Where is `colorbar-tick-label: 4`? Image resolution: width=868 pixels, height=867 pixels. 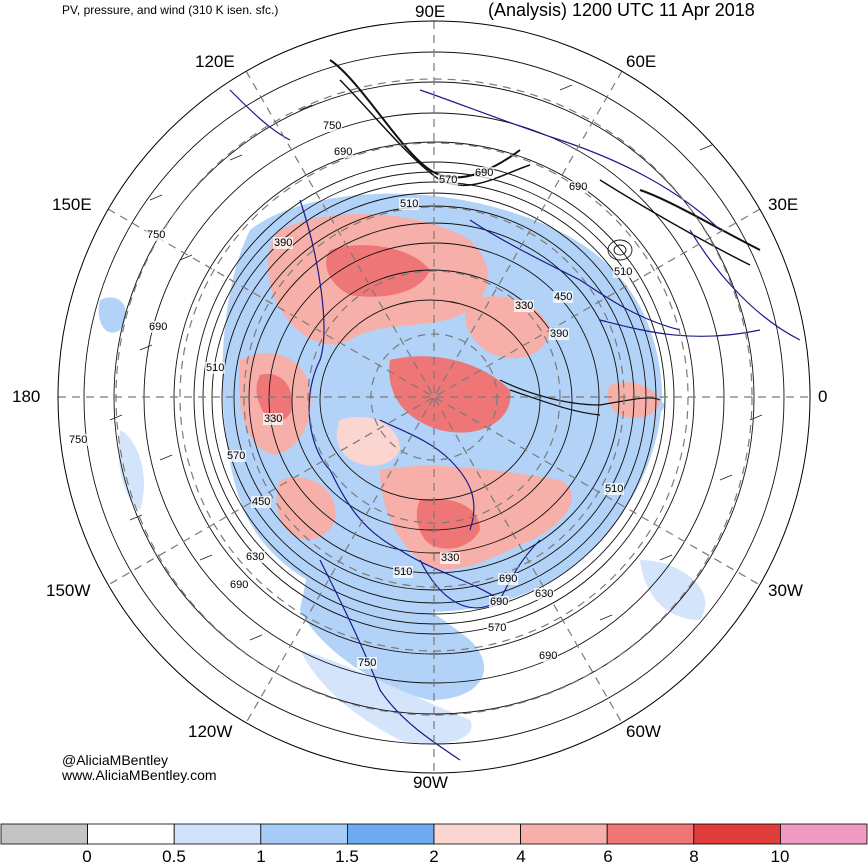 colorbar-tick-label: 4 is located at coordinates (521, 856).